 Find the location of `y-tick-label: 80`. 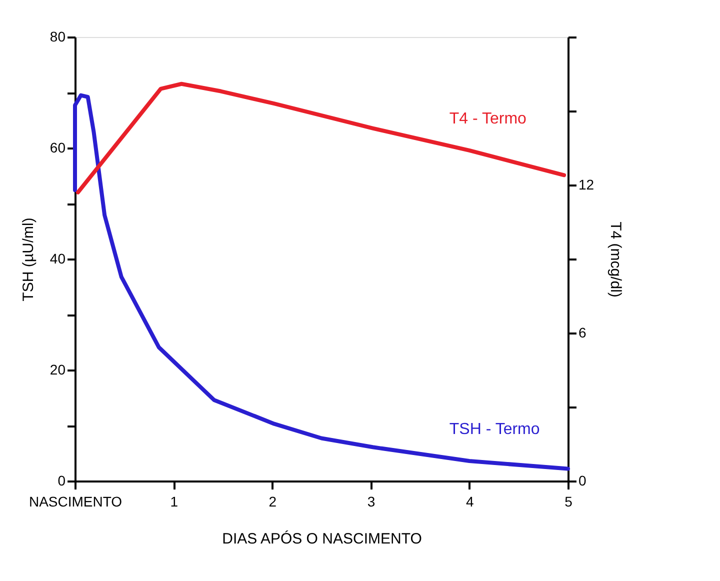

y-tick-label: 80 is located at coordinates (58, 36).